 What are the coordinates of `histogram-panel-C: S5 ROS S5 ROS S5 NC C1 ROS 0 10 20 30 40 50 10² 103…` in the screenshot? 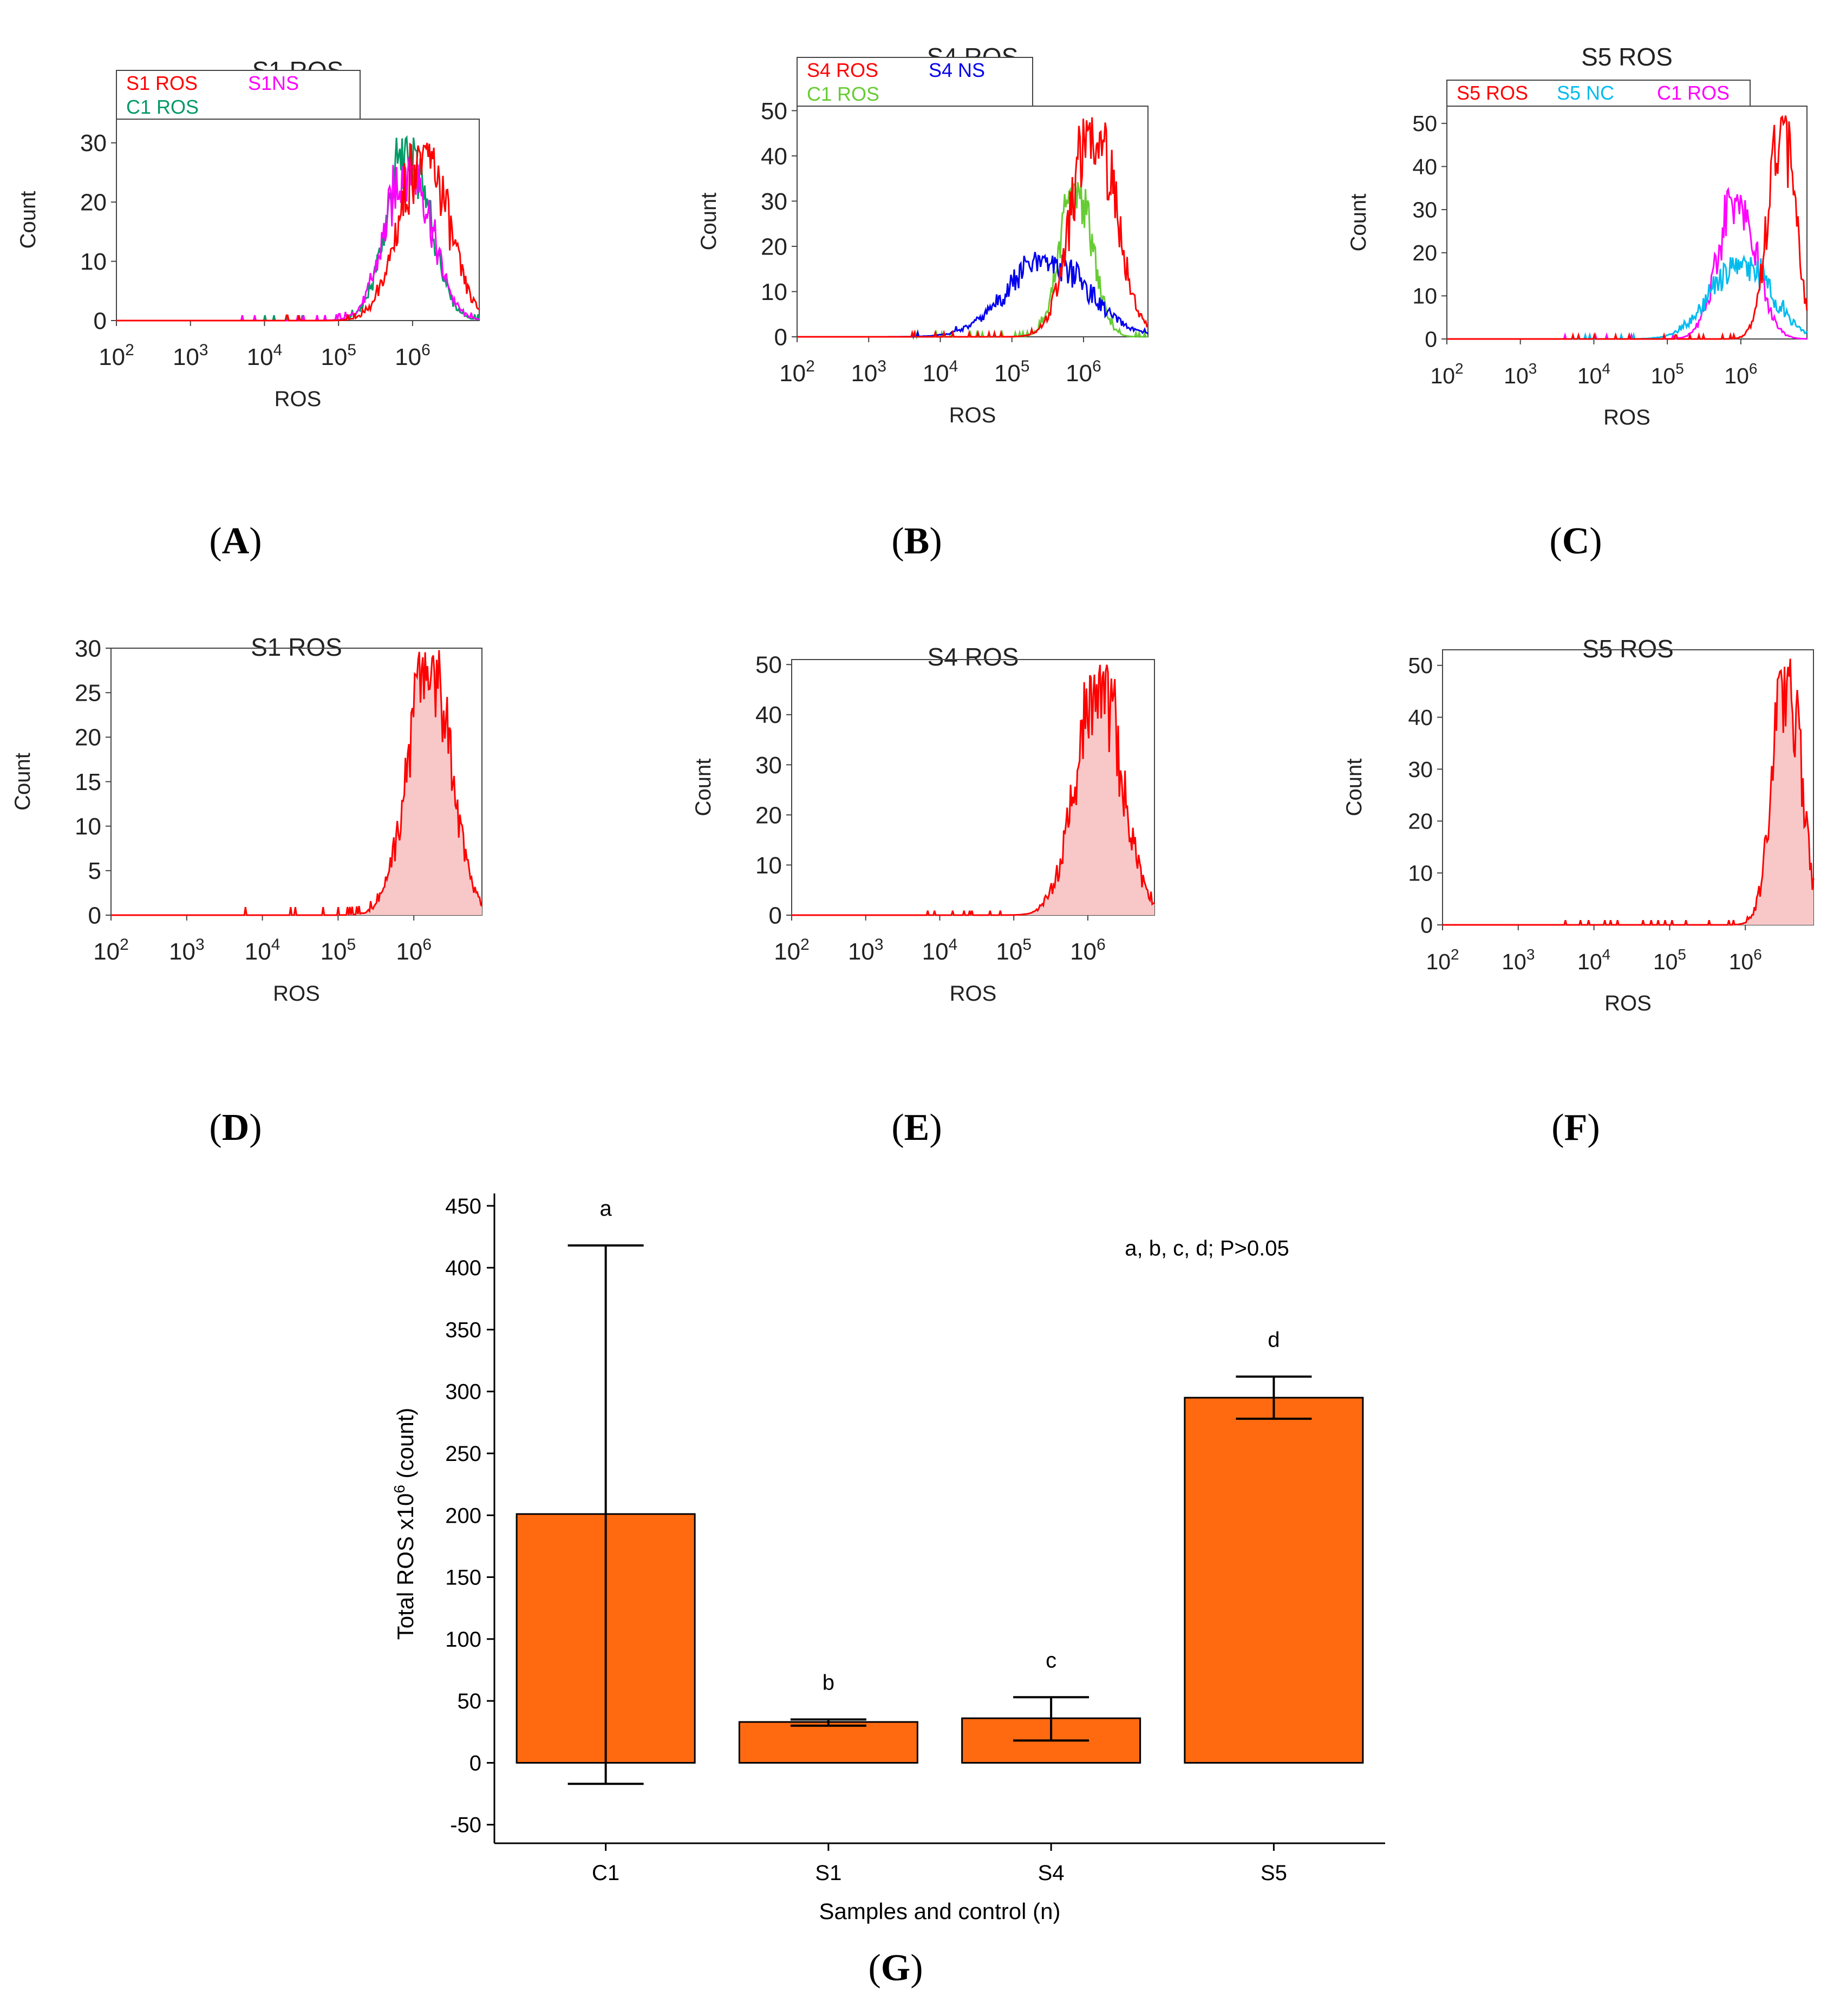 It's located at (1577, 236).